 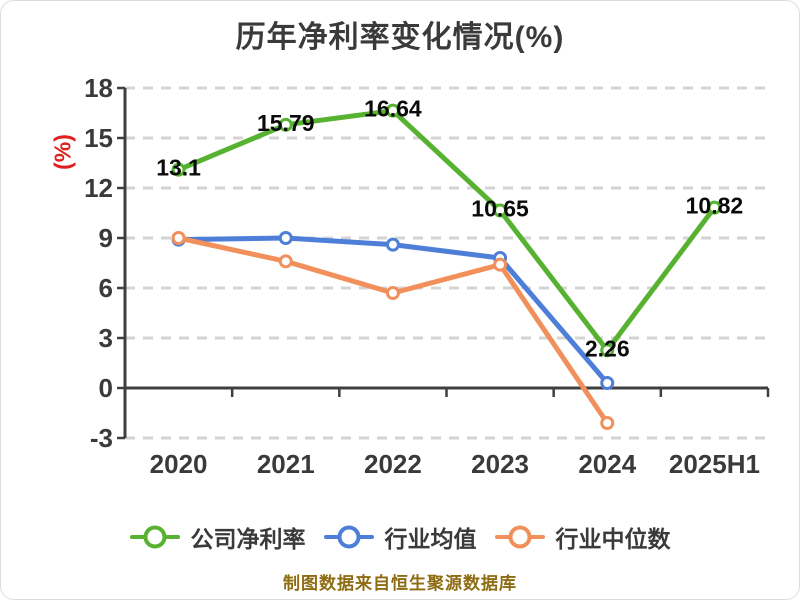 I want to click on y-tick-label: 3, so click(x=106, y=338).